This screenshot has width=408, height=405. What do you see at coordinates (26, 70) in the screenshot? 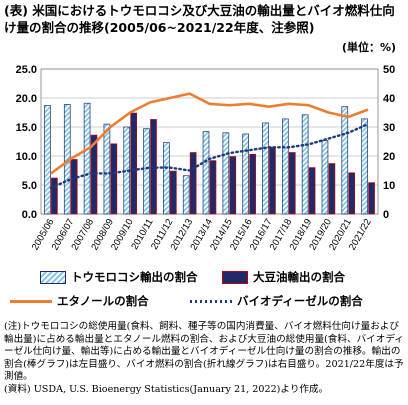
I see `left-tick-label: 25.0` at bounding box center [26, 70].